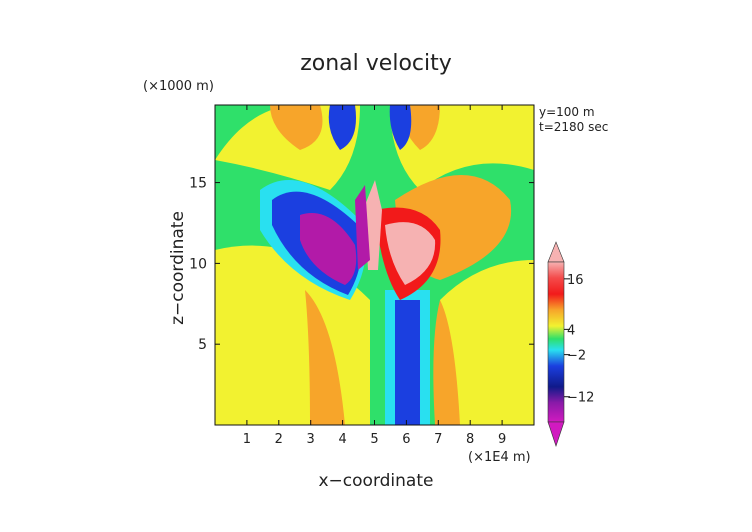  Describe the element at coordinates (446, 362) in the screenshot. I see `region-orange-right-low` at that location.